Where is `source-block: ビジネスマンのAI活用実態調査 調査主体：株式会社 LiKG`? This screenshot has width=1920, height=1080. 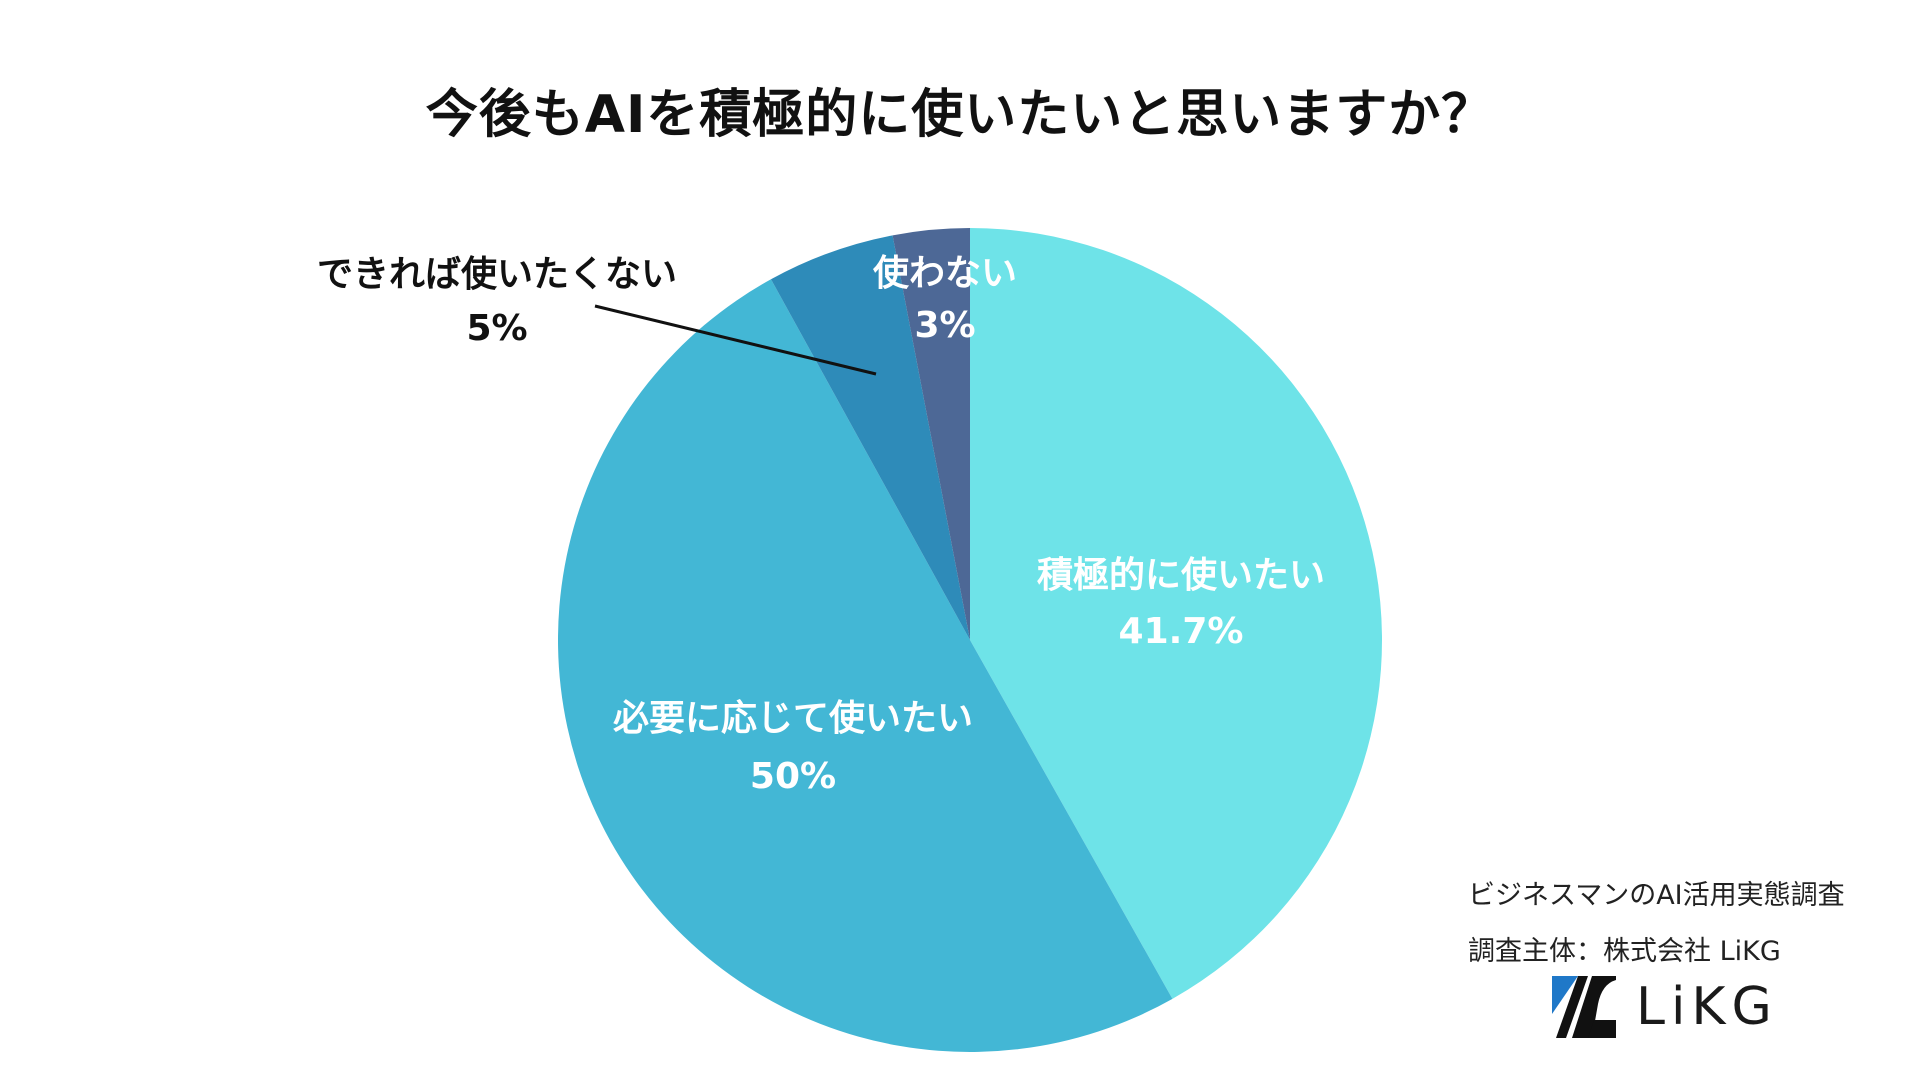
source-block: ビジネスマンのAI活用実態調査 調査主体：株式会社 LiKG is located at coordinates (1656, 924).